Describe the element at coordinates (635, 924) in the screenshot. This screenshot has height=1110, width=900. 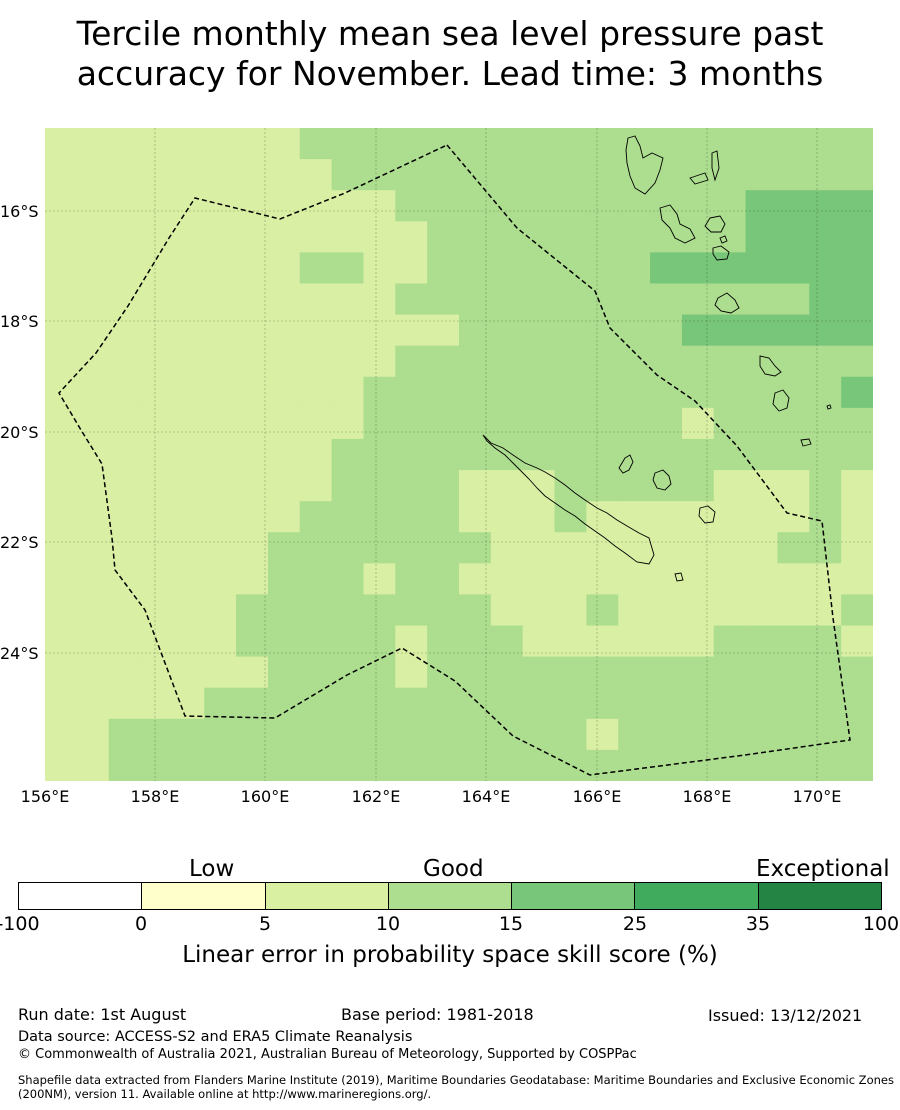
I see `colorbar-tick: 25` at that location.